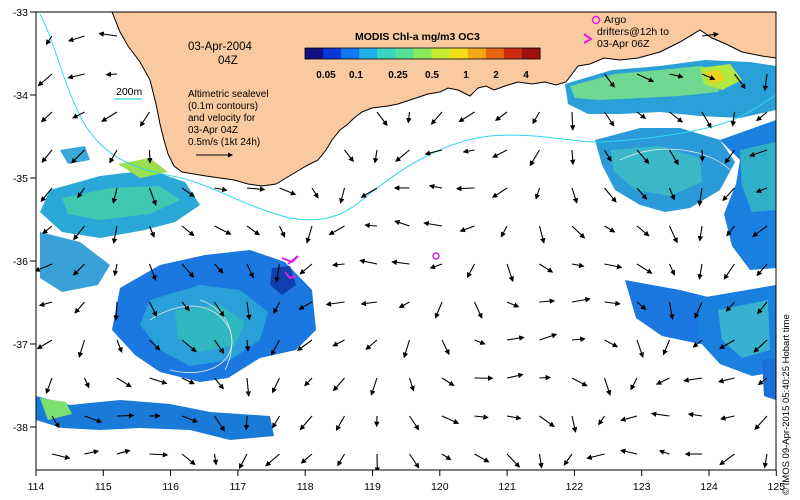 This screenshot has width=800, height=500. Describe the element at coordinates (326, 75) in the screenshot. I see `colorbar-tick-label: 0.05` at that location.